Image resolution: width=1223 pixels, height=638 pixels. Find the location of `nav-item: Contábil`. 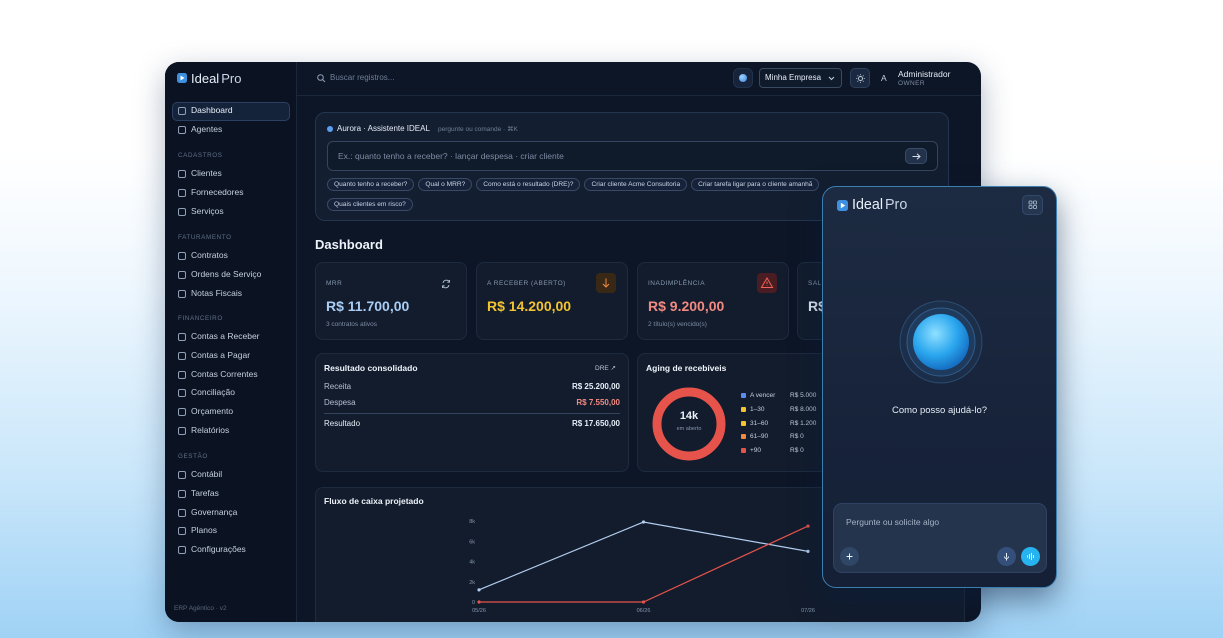

nav-item: Contábil is located at coordinates (207, 474).